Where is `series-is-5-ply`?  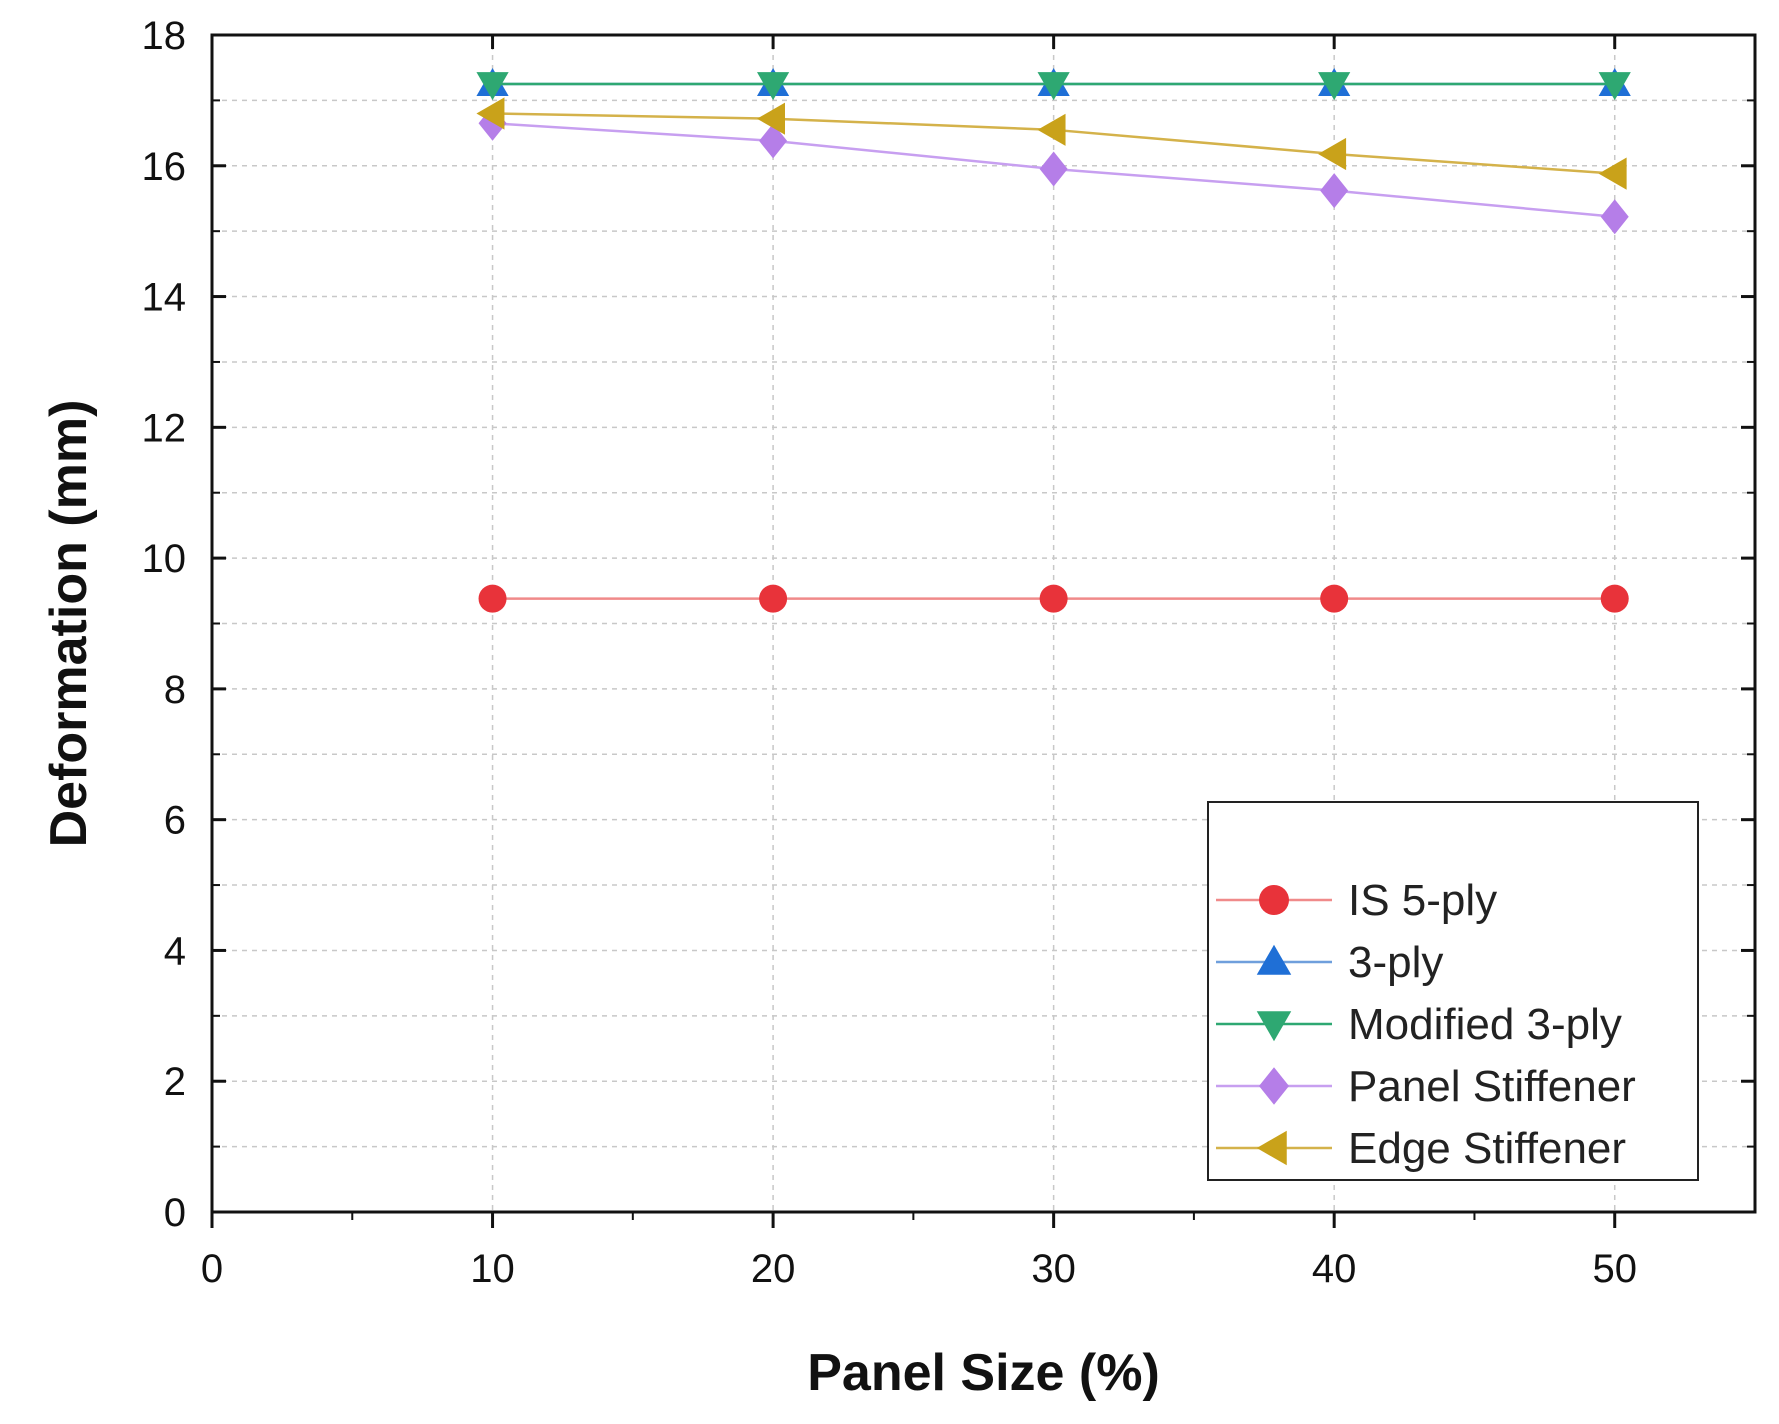 series-is-5-ply is located at coordinates (1053, 598).